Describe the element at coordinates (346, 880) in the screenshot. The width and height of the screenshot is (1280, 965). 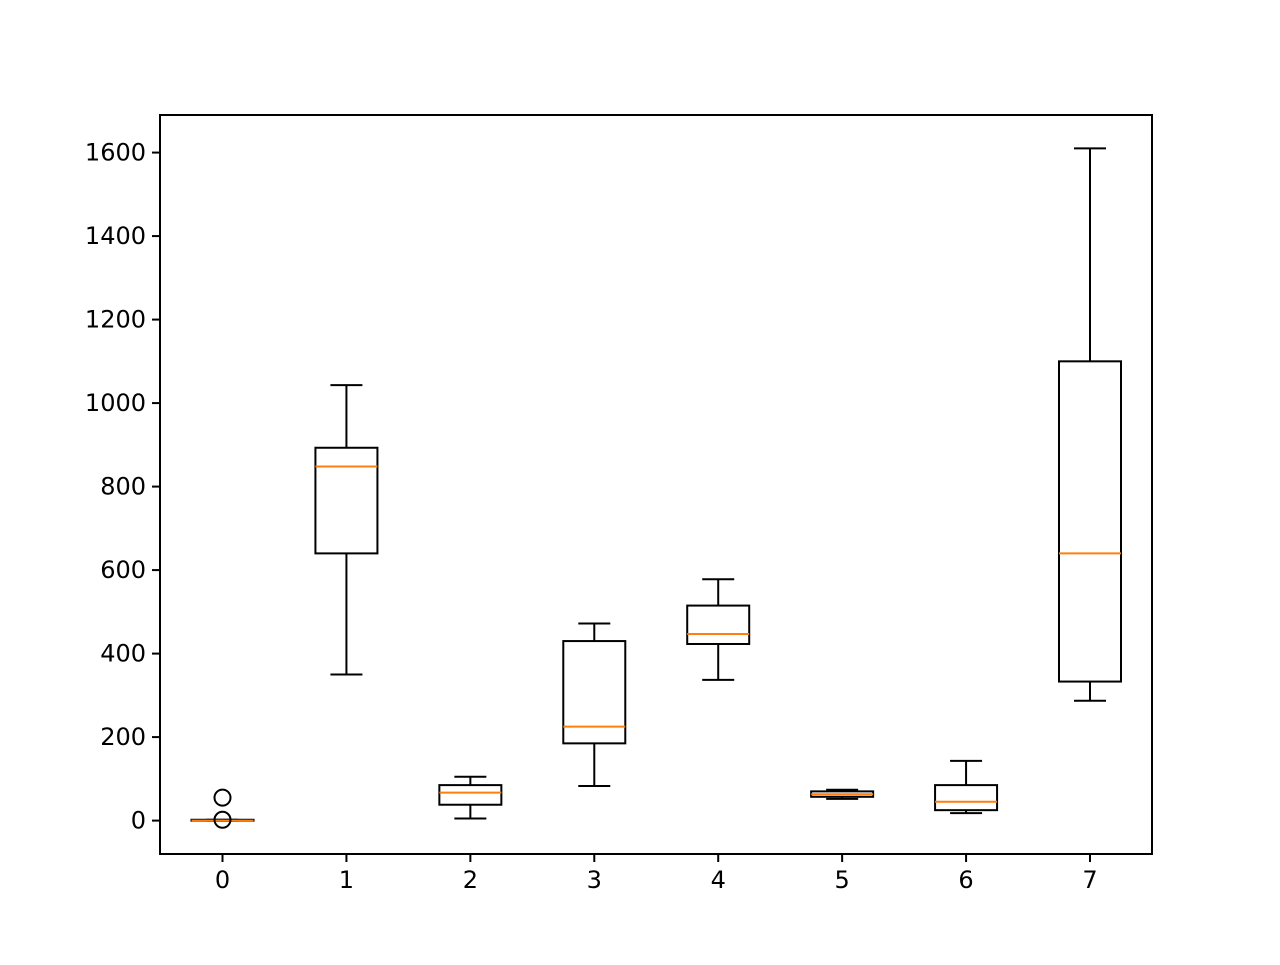
I see `x-tick-label: 1` at that location.